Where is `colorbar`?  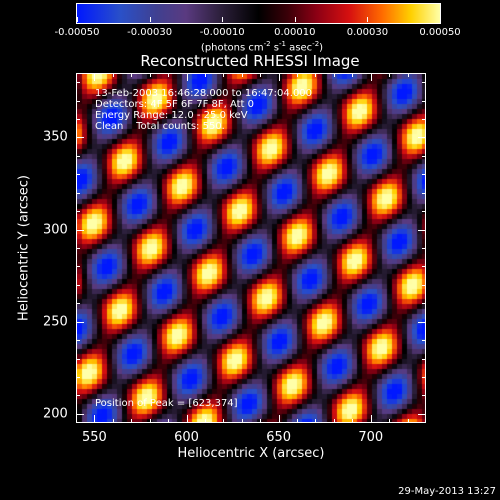 colorbar is located at coordinates (258, 13).